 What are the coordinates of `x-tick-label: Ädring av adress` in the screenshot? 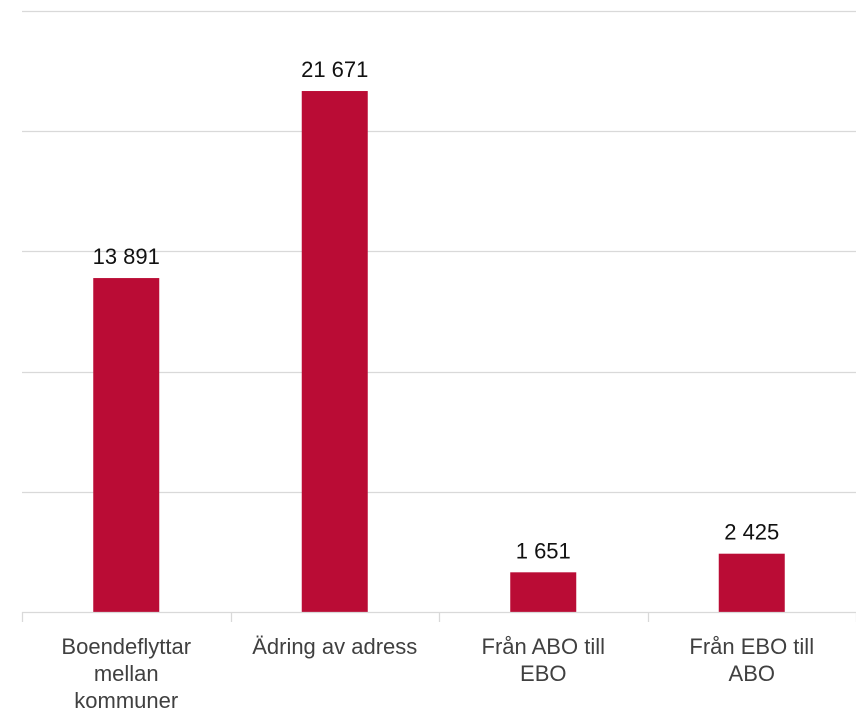 It's located at (334, 646).